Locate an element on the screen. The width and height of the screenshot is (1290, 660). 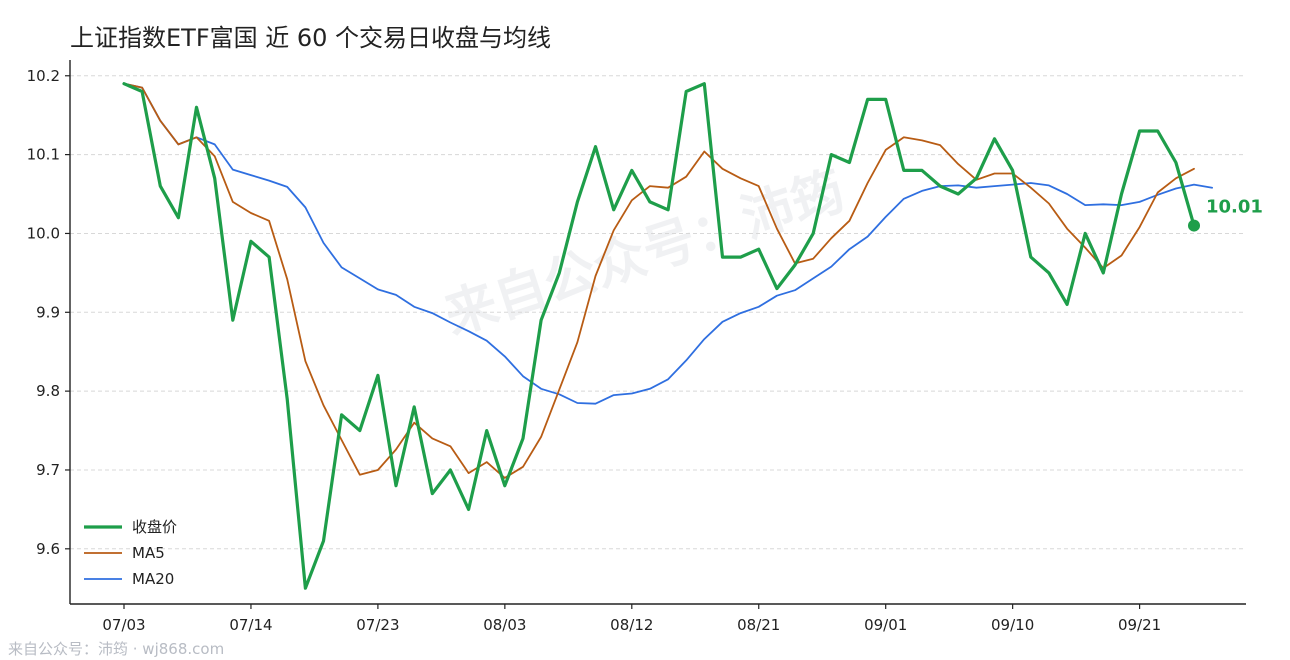
chart-title: 上证指数ETF富国 近 60 个交易日收盘与均线 is located at coordinates (311, 38).